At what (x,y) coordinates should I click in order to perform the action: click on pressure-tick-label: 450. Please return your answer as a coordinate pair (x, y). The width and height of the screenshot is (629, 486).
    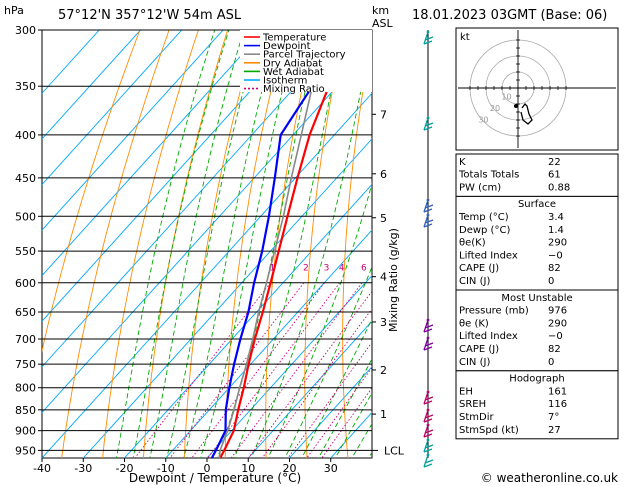
    Looking at the image, I should click on (25, 178).